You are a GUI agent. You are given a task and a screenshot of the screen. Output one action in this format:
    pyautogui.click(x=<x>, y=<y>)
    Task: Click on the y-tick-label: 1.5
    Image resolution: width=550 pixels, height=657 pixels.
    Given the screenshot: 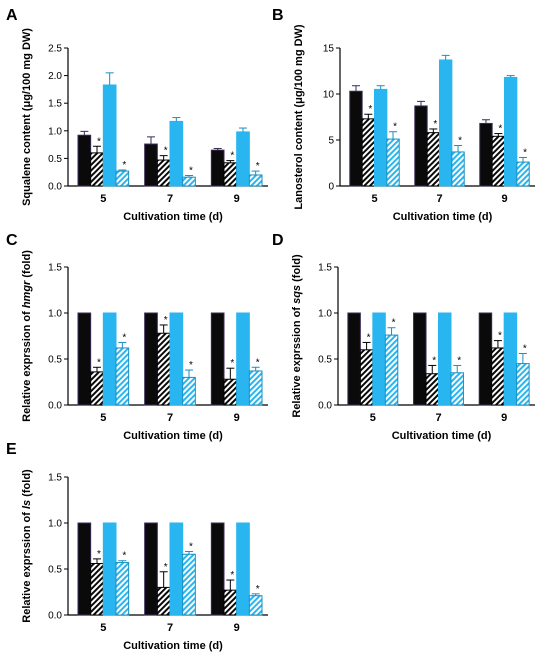 What is the action you would take?
    pyautogui.click(x=55, y=268)
    